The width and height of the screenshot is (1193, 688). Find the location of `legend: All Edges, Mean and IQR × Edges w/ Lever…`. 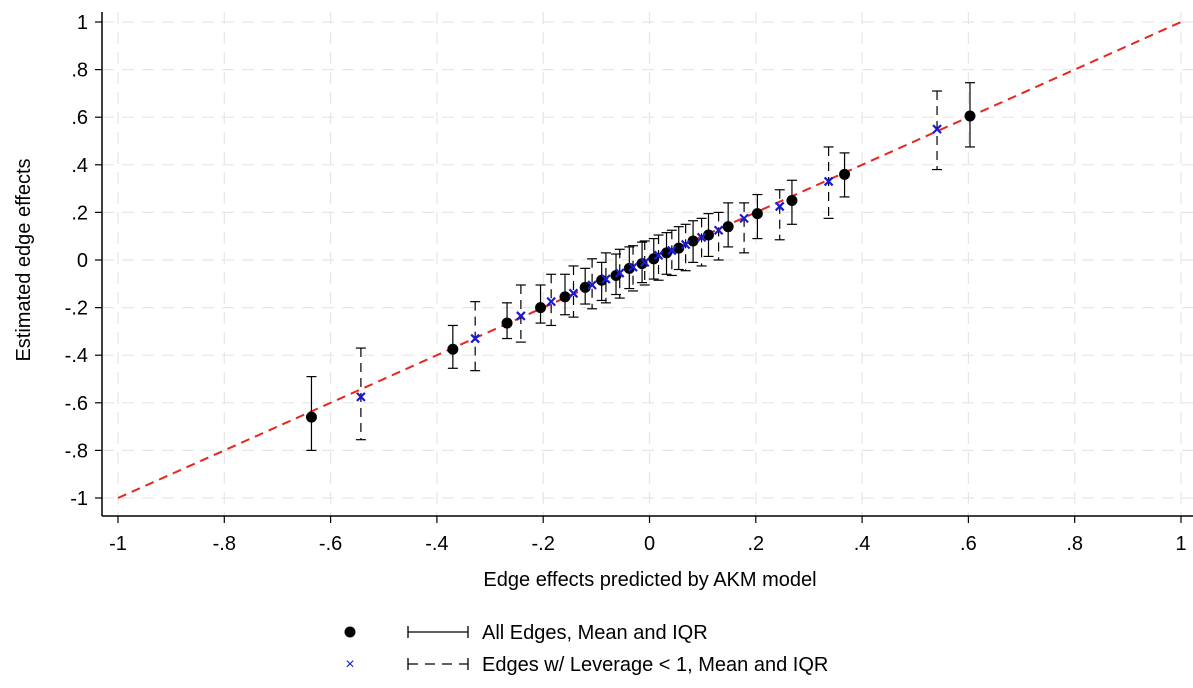

legend: All Edges, Mean and IQR × Edges w/ Lever… is located at coordinates (586, 649).